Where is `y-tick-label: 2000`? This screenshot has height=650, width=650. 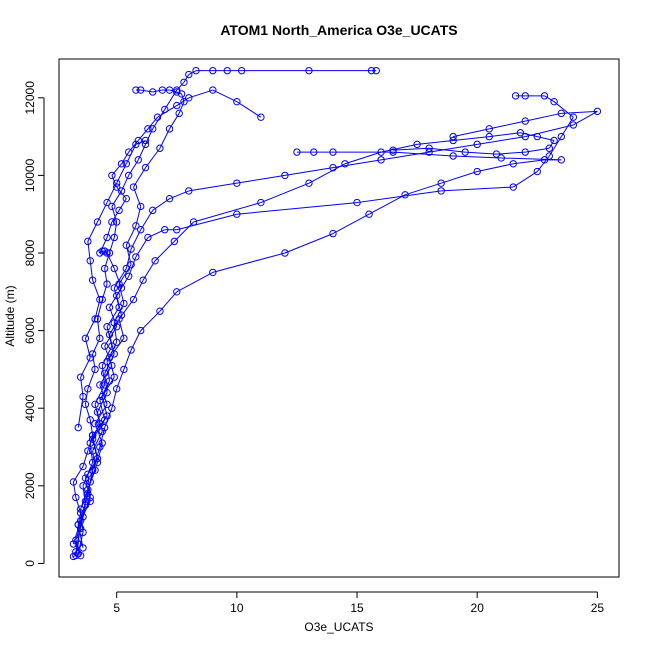 y-tick-label: 2000 is located at coordinates (30, 485).